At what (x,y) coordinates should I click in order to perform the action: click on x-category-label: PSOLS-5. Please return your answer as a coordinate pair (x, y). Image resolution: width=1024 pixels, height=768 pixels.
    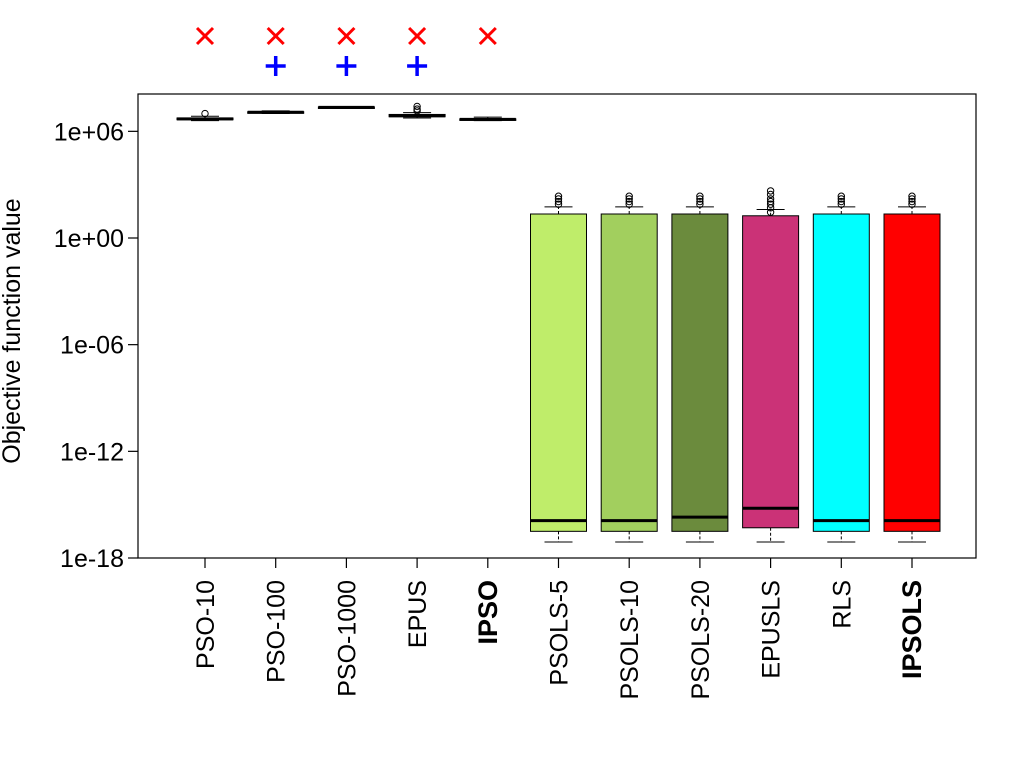
    Looking at the image, I should click on (560, 633).